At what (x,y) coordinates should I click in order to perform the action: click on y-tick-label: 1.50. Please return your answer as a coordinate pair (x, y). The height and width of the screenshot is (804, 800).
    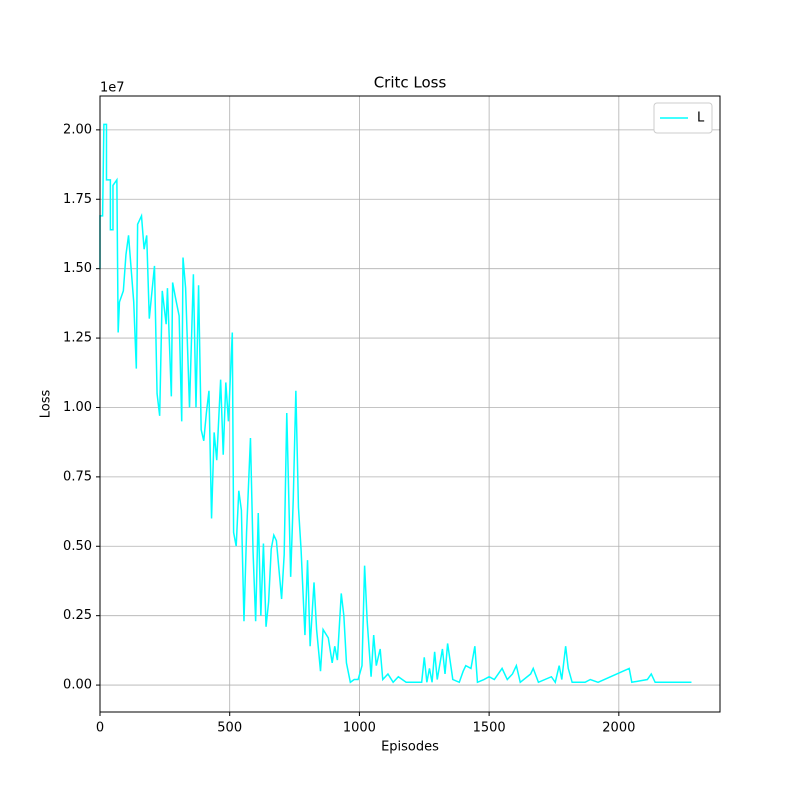
    Looking at the image, I should click on (77, 268).